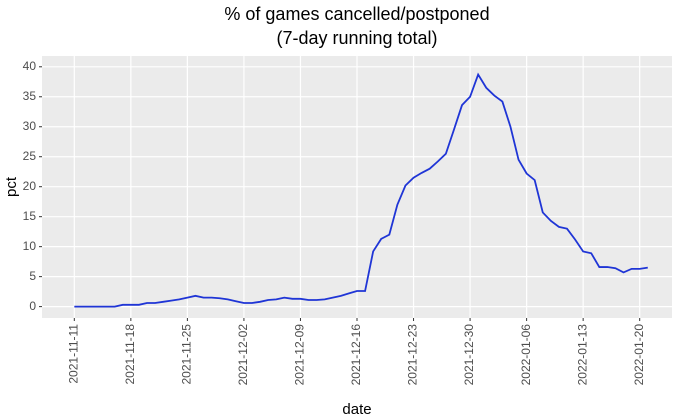  What do you see at coordinates (30, 96) in the screenshot?
I see `y-tick-label: 35` at bounding box center [30, 96].